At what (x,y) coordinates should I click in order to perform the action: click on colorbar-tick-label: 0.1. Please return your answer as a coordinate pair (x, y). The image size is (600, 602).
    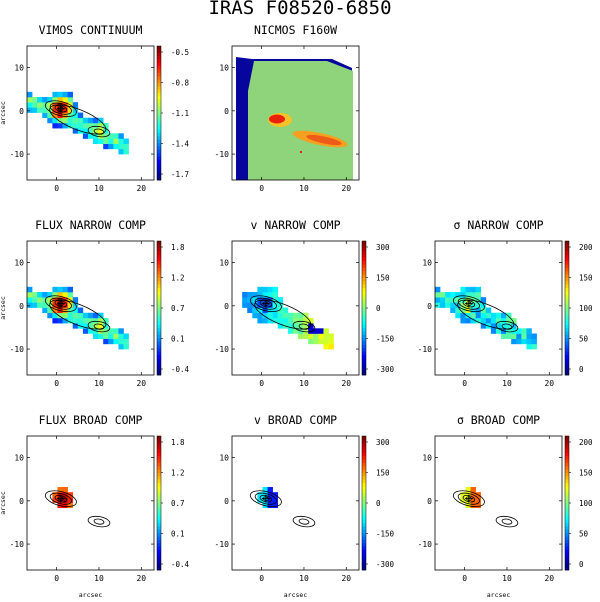
    Looking at the image, I should click on (178, 534).